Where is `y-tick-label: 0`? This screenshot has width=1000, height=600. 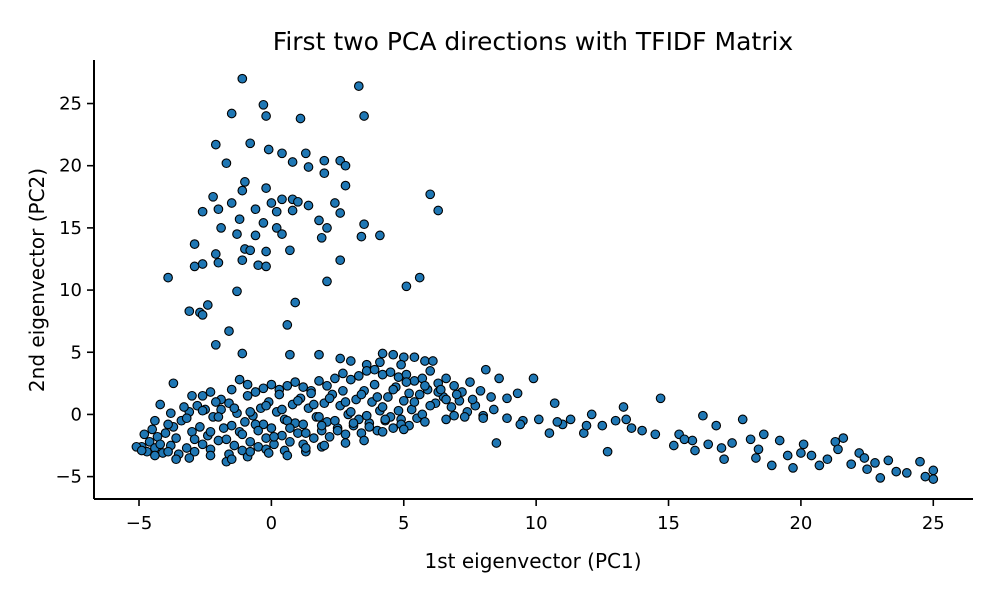
y-tick-label: 0 is located at coordinates (76, 414).